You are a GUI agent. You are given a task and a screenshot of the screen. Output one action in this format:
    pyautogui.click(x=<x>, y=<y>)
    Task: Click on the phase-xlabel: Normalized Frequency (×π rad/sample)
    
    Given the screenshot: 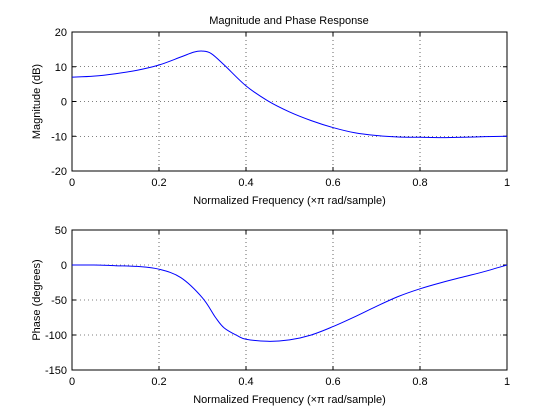 What is the action you would take?
    pyautogui.click(x=289, y=400)
    